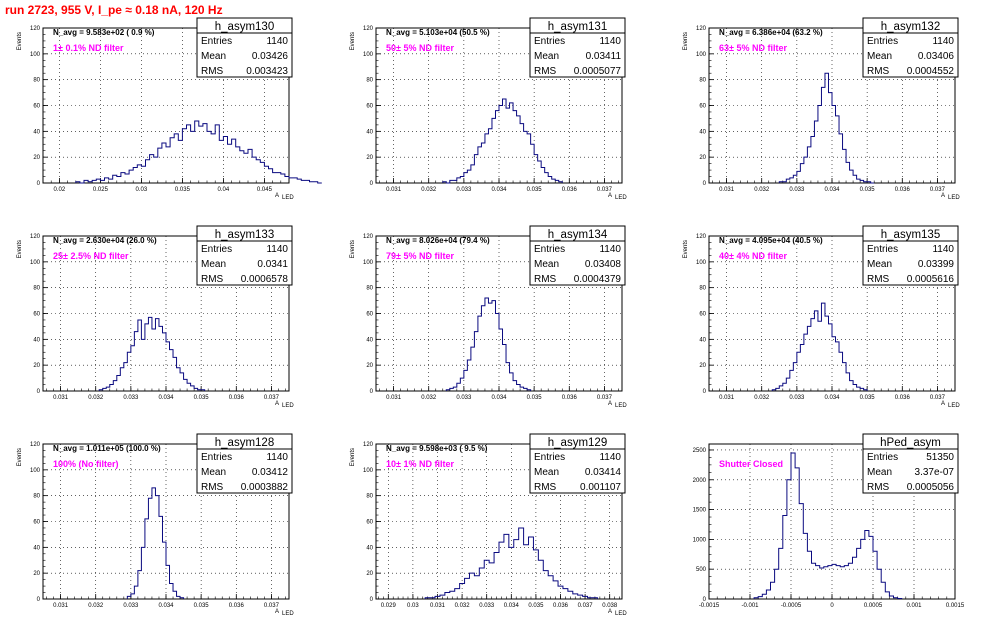 This screenshot has width=996, height=622. Describe the element at coordinates (700, 451) in the screenshot. I see `y-tick-label: 2500` at that location.